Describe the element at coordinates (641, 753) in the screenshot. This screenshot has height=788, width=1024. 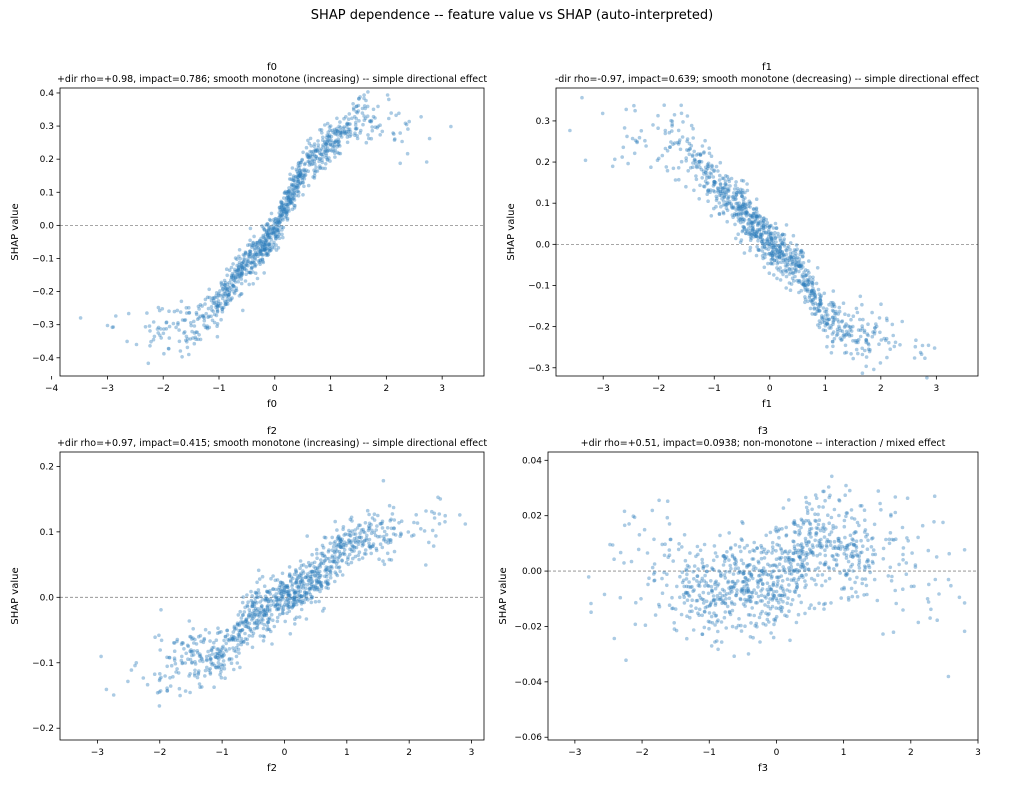
I see `x-tick-label: −2` at that location.